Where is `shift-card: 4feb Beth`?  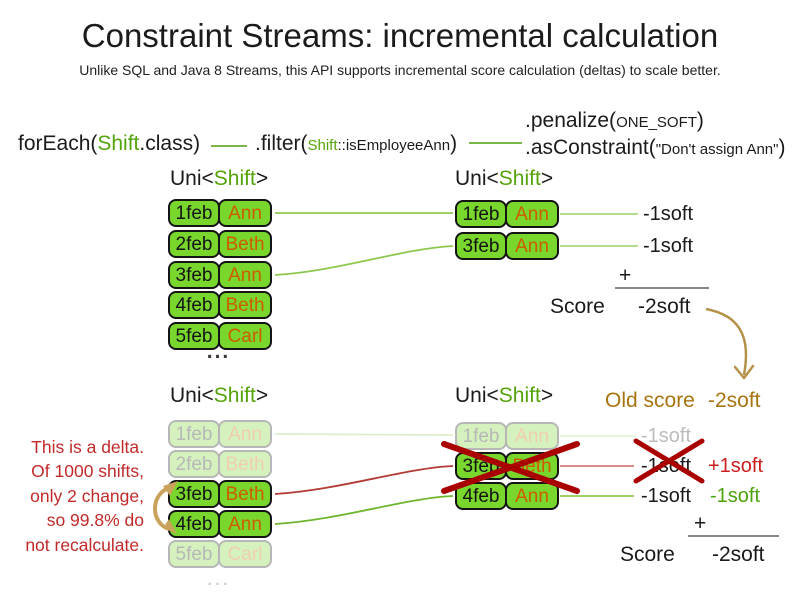
shift-card: 4feb Beth is located at coordinates (220, 305).